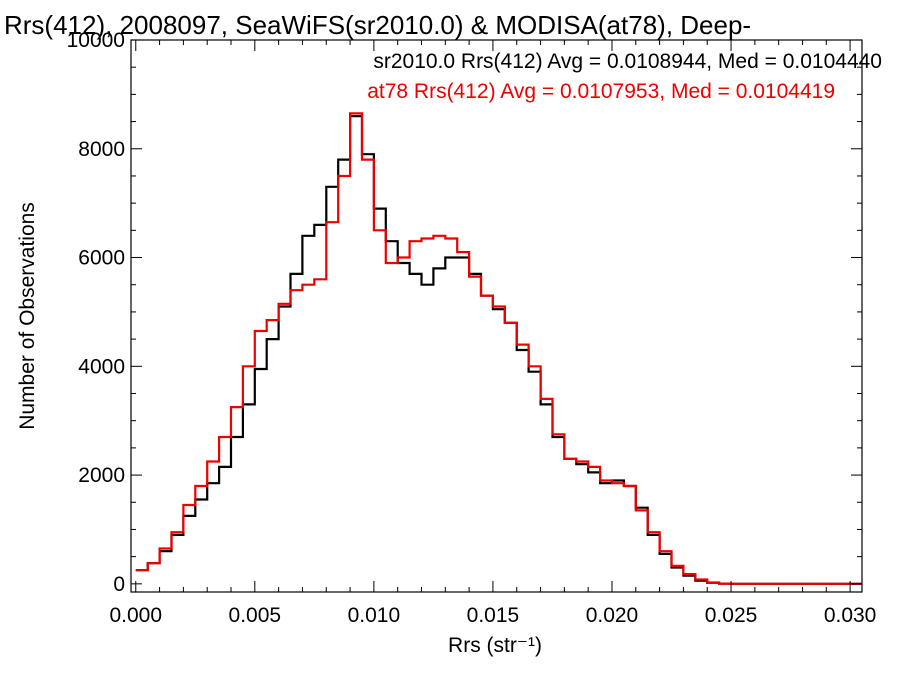 This screenshot has height=675, width=900. I want to click on x-tick-label: 0.015, so click(493, 615).